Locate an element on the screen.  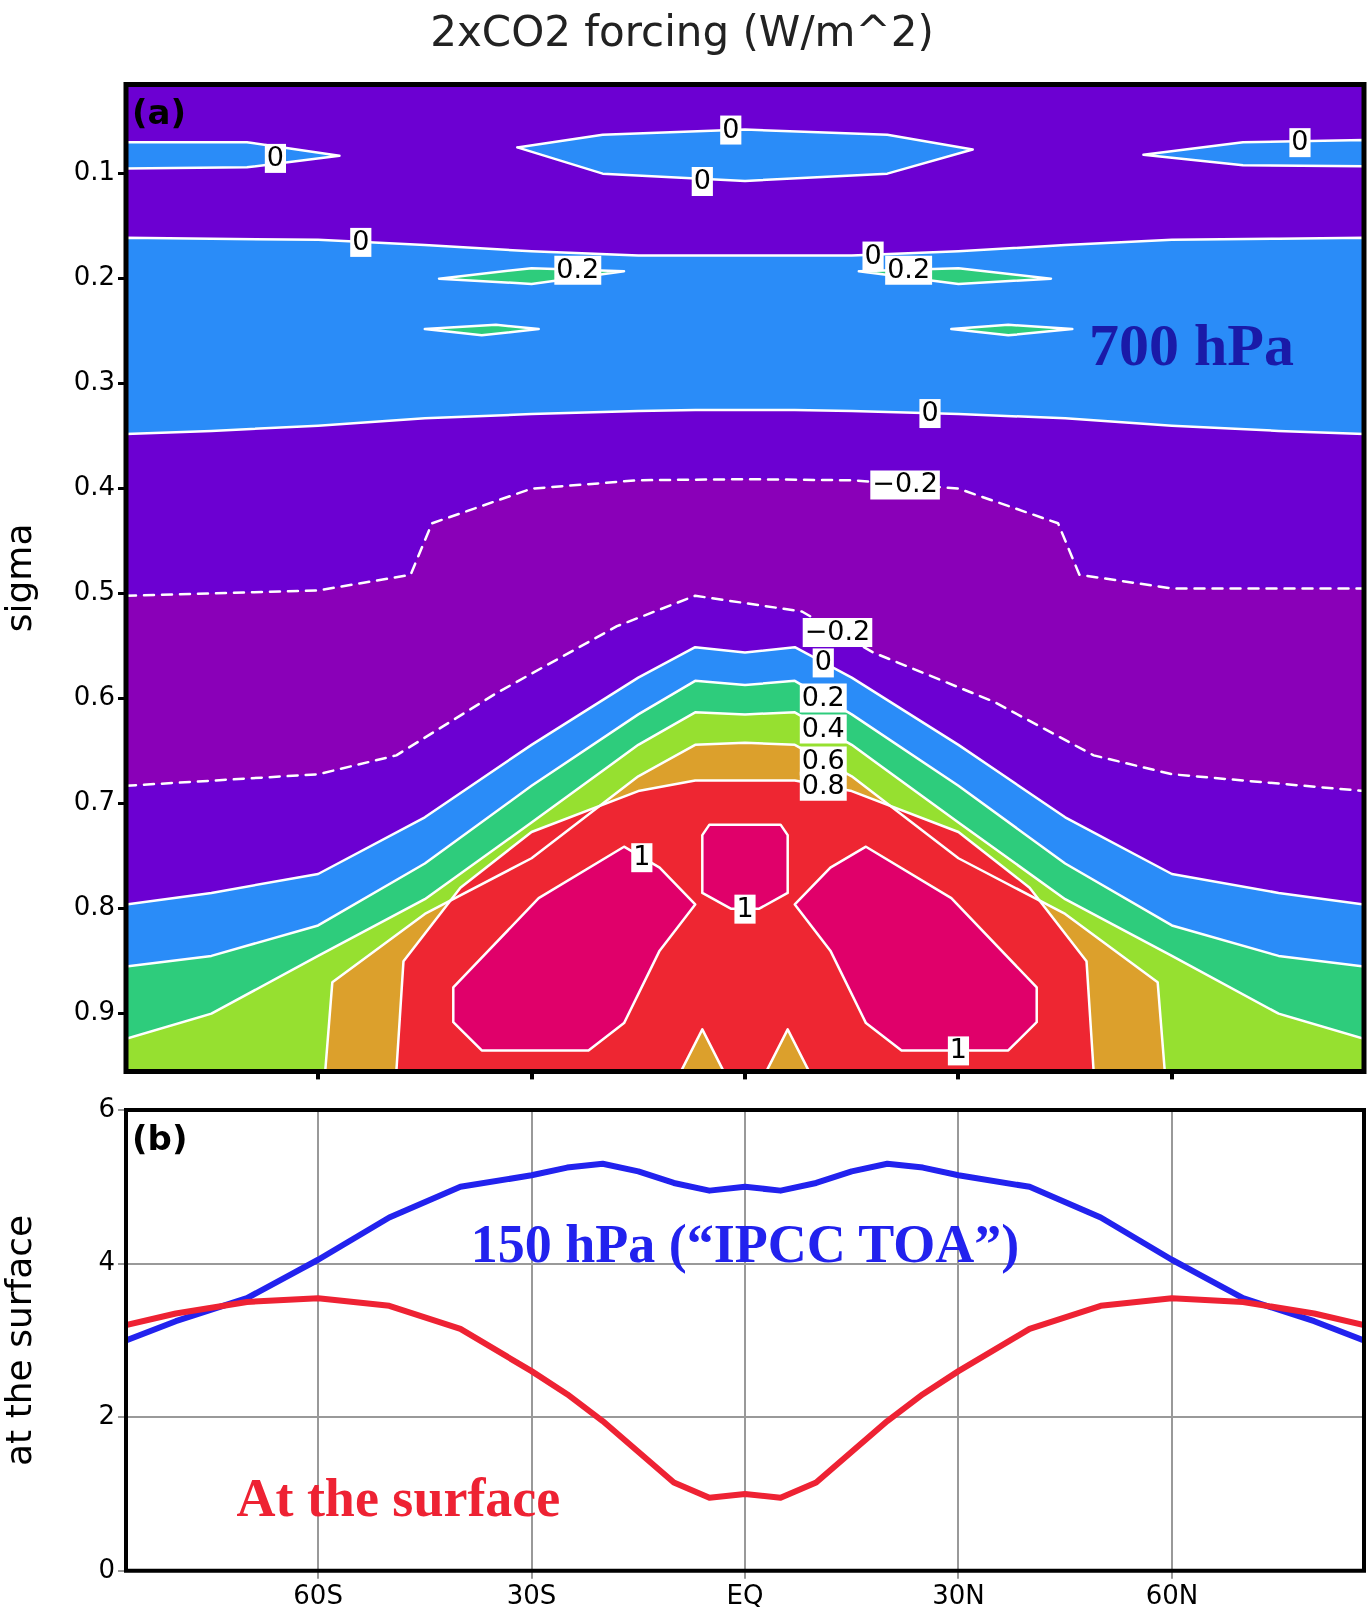
y-tick-label: 4 is located at coordinates (106, 1261).